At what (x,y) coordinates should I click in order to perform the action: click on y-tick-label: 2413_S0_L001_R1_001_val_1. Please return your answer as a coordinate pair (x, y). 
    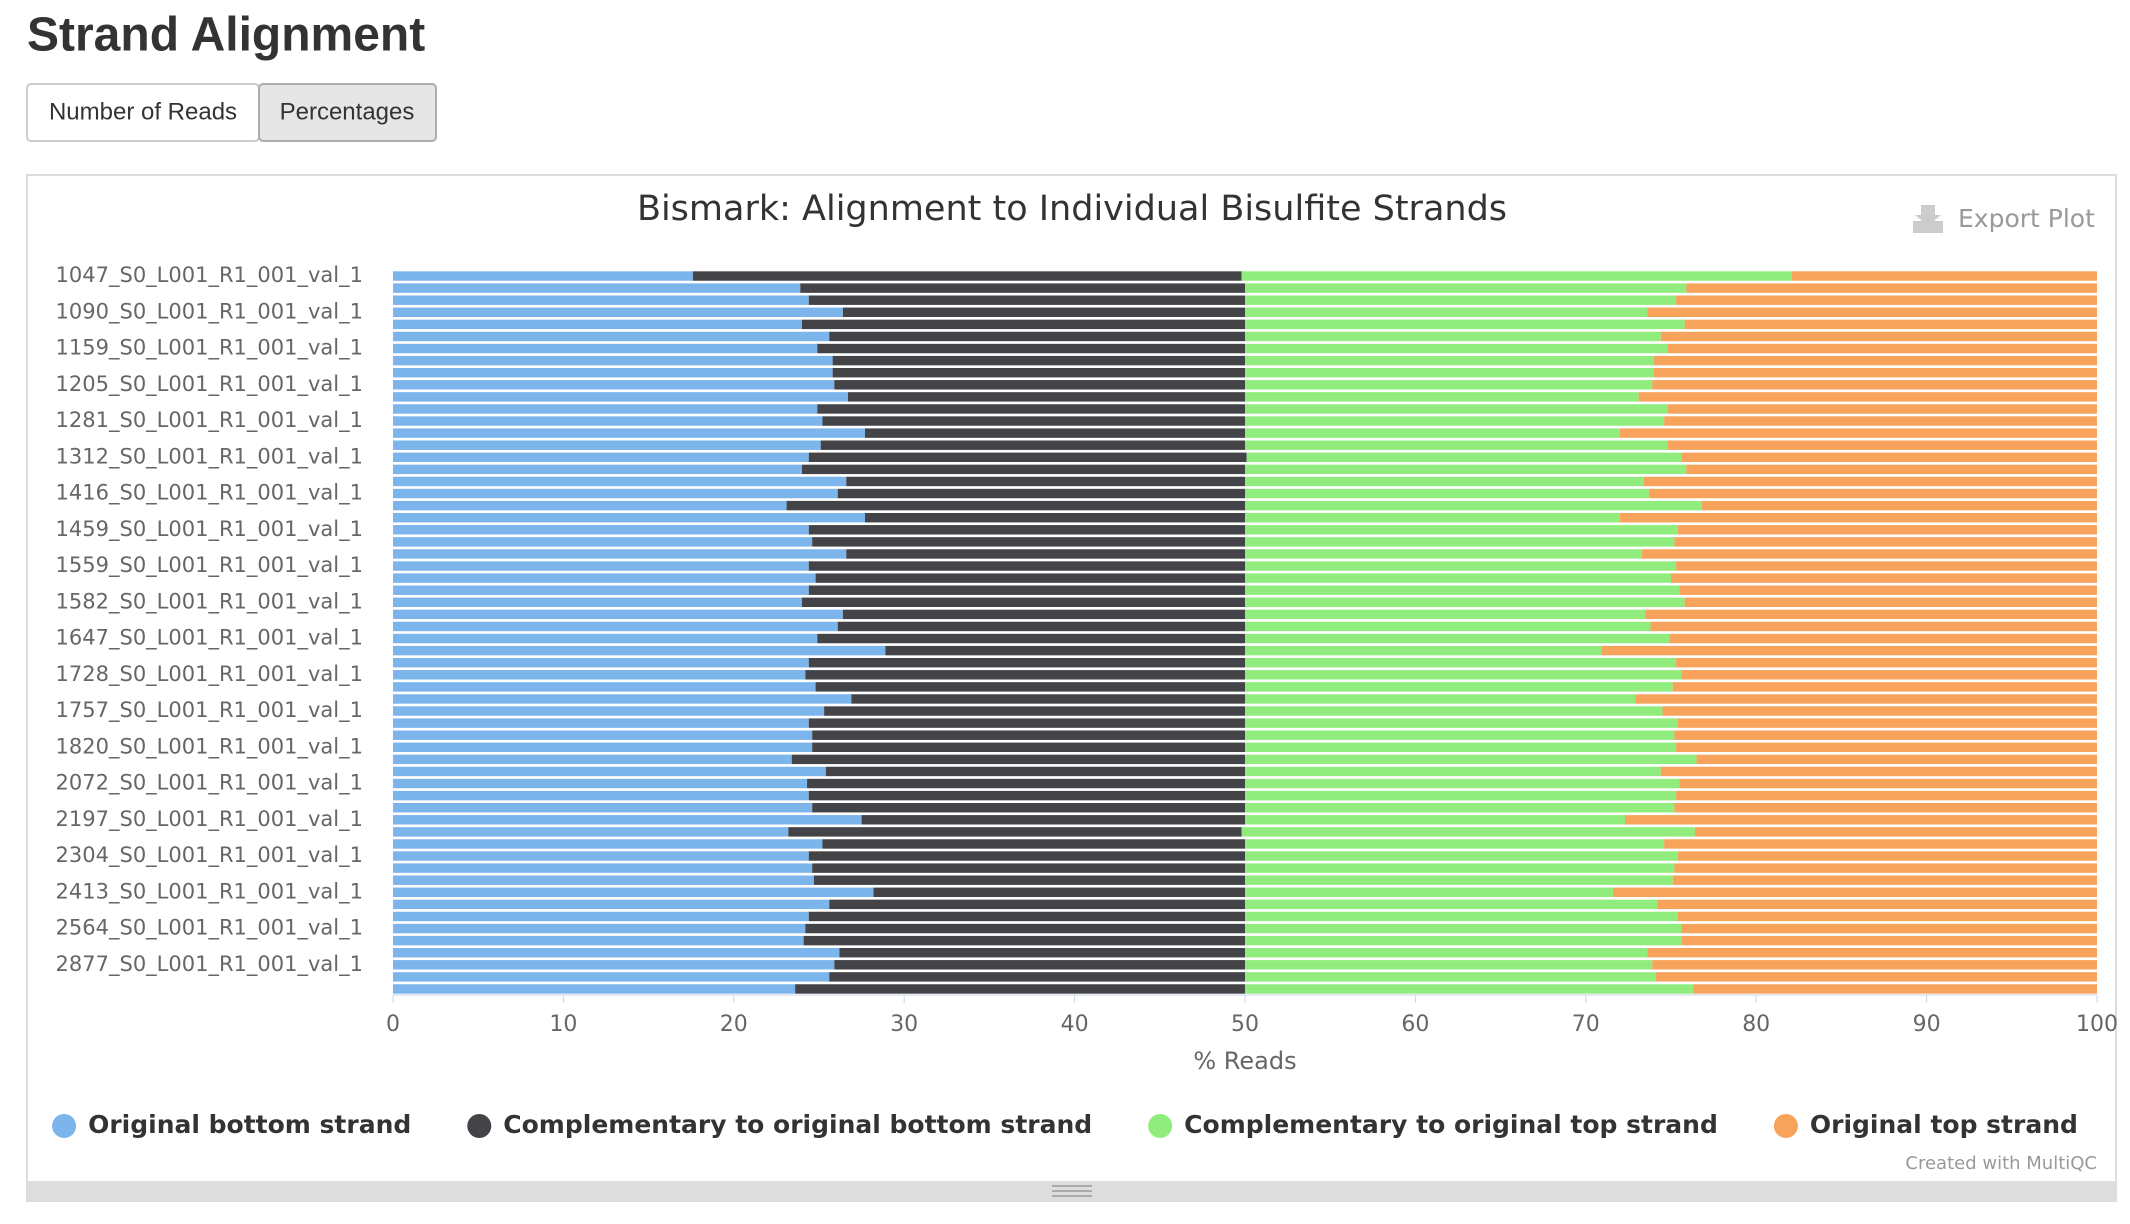
    Looking at the image, I should click on (209, 891).